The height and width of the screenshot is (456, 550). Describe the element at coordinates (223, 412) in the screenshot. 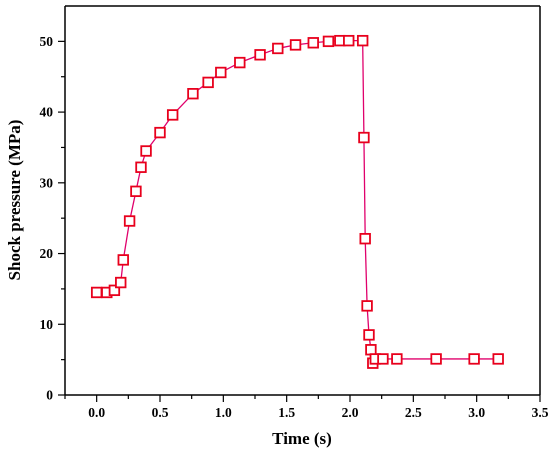

I see `x-tick-label: 1.0` at that location.